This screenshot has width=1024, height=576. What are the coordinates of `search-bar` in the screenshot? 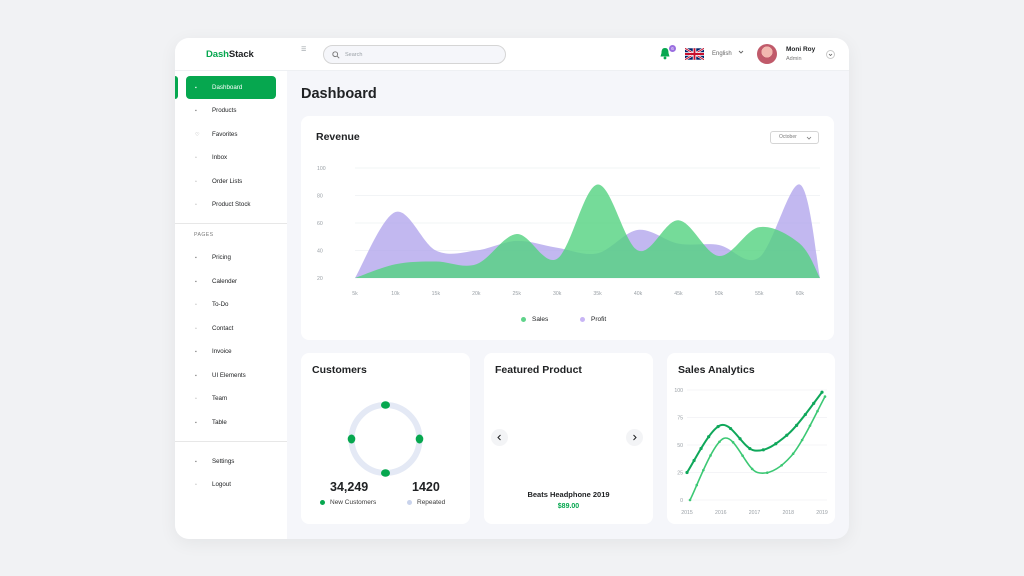 It's located at (414, 54).